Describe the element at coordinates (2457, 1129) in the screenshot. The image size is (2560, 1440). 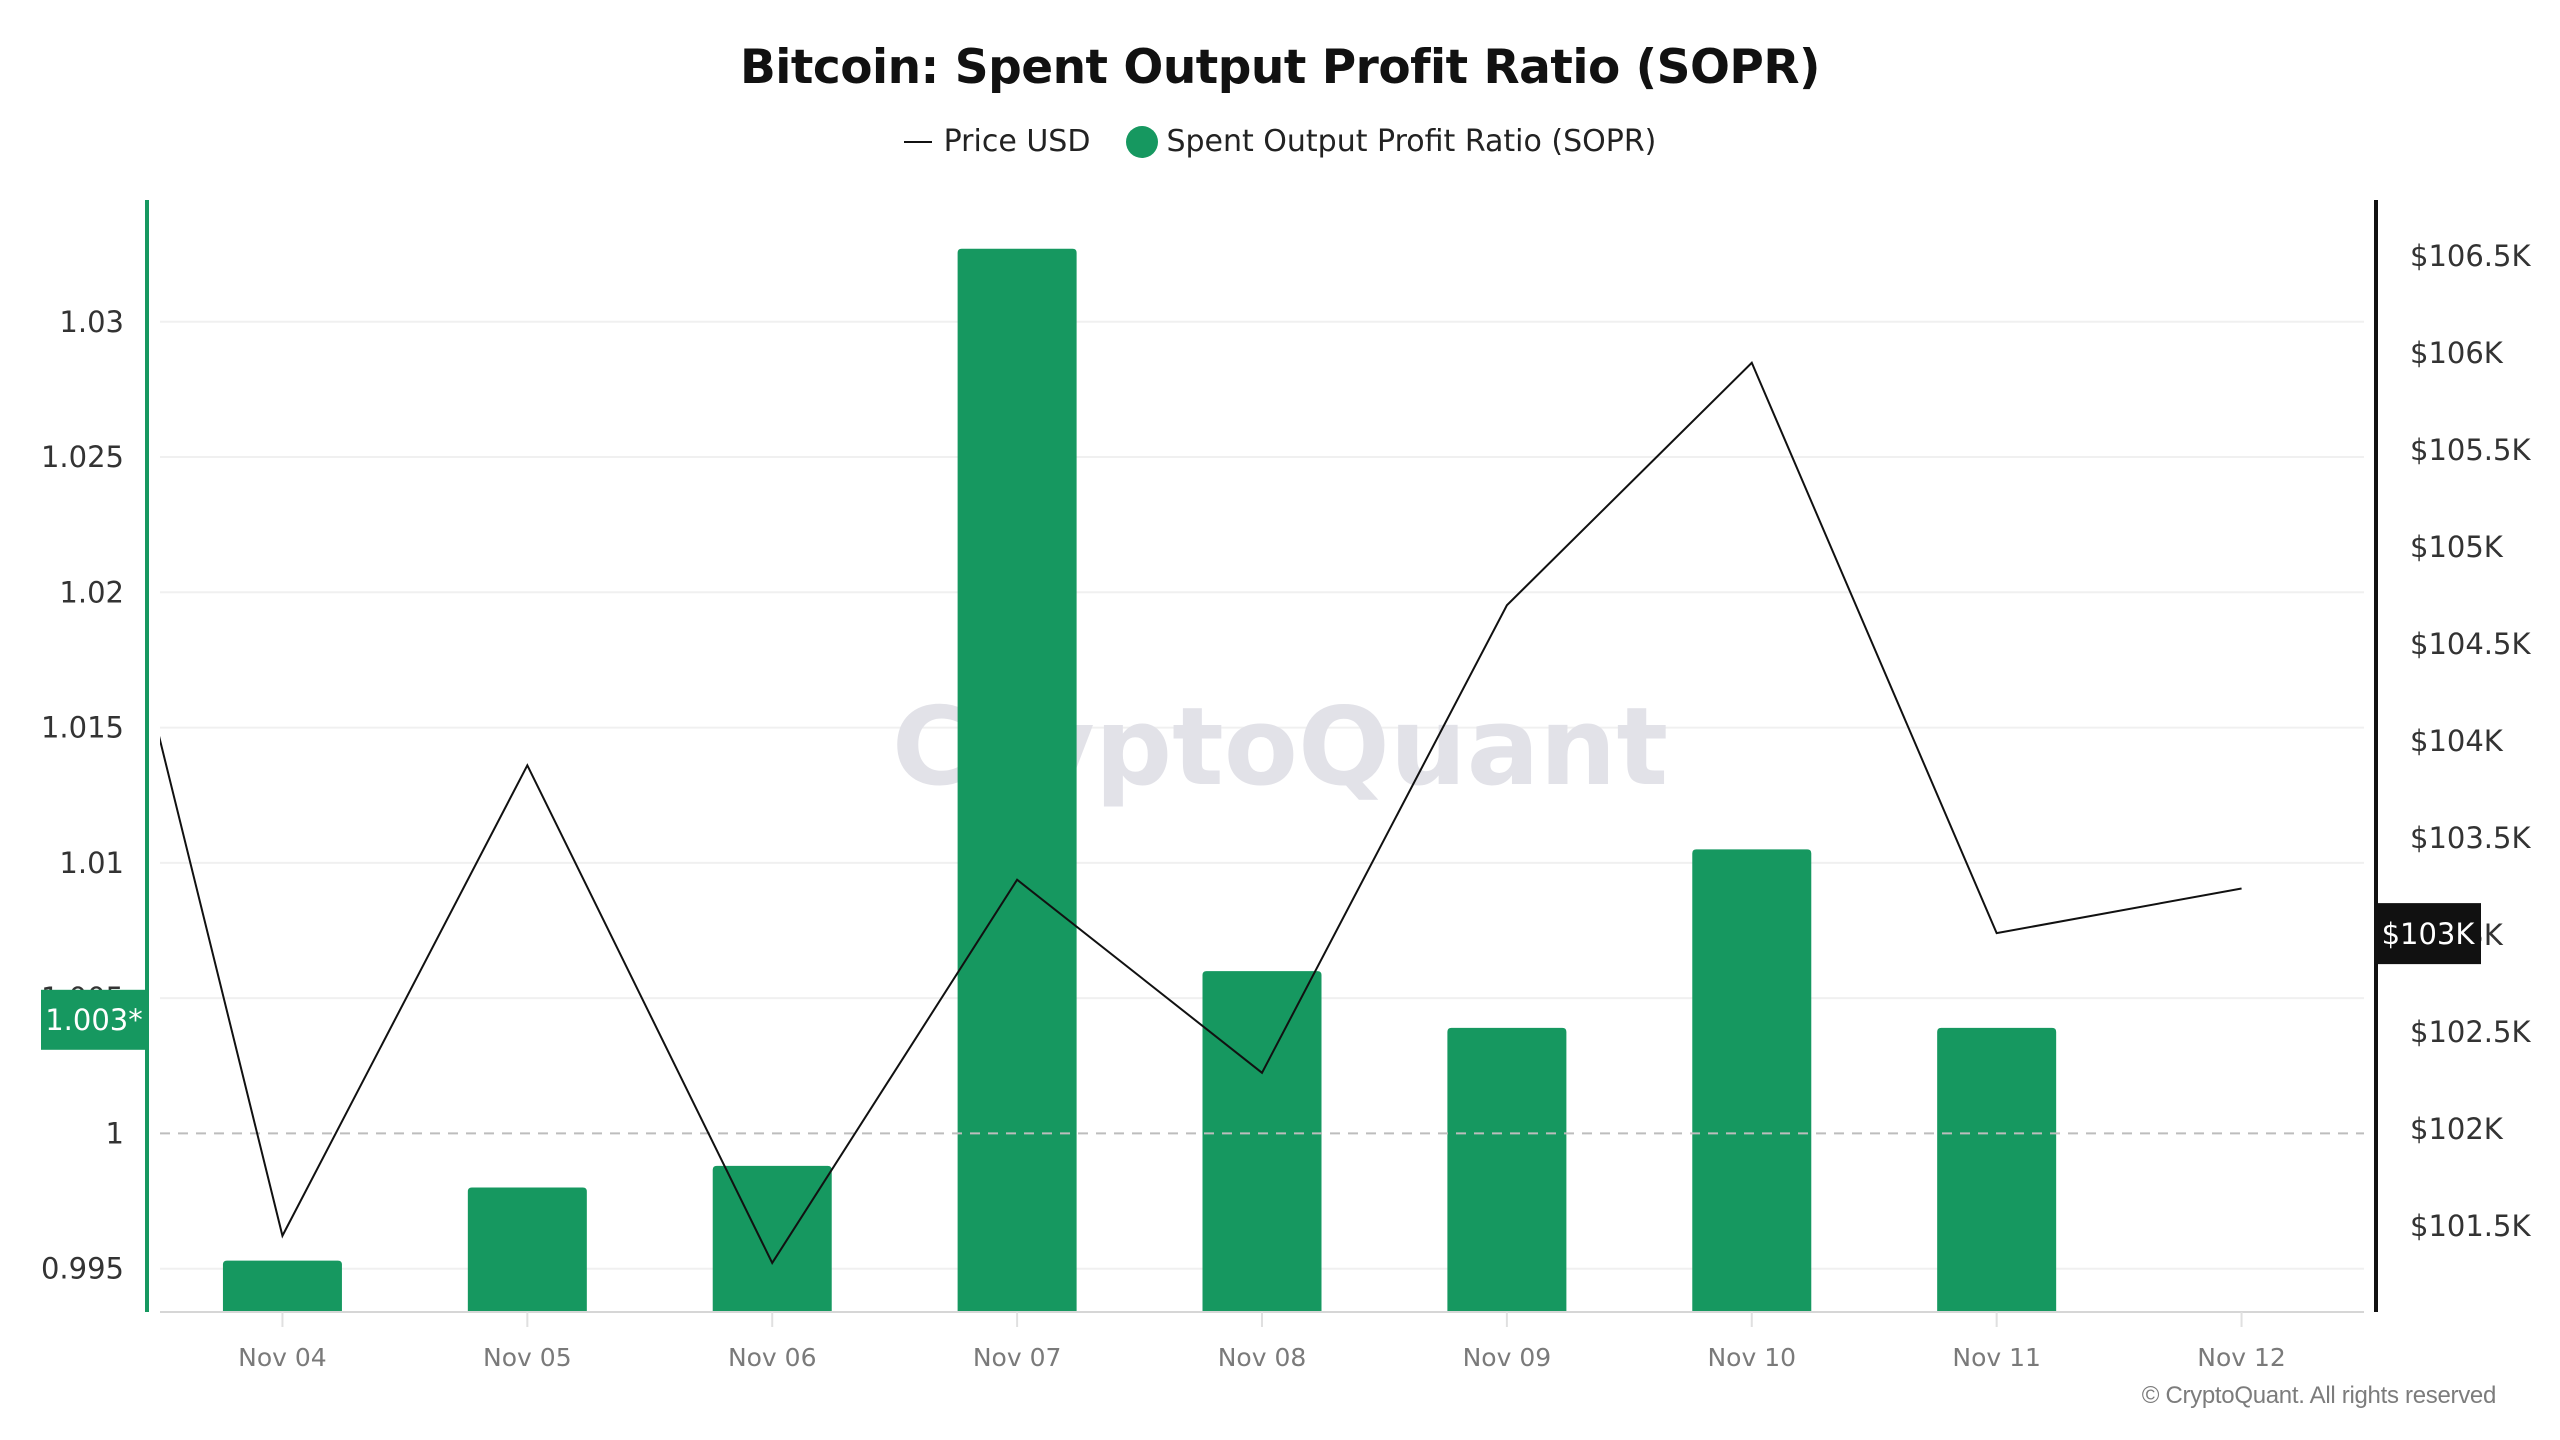
I see `right-tick-label: $102K` at that location.